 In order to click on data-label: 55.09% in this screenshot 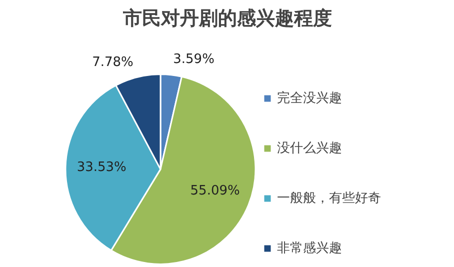, I will do `click(215, 190)`.